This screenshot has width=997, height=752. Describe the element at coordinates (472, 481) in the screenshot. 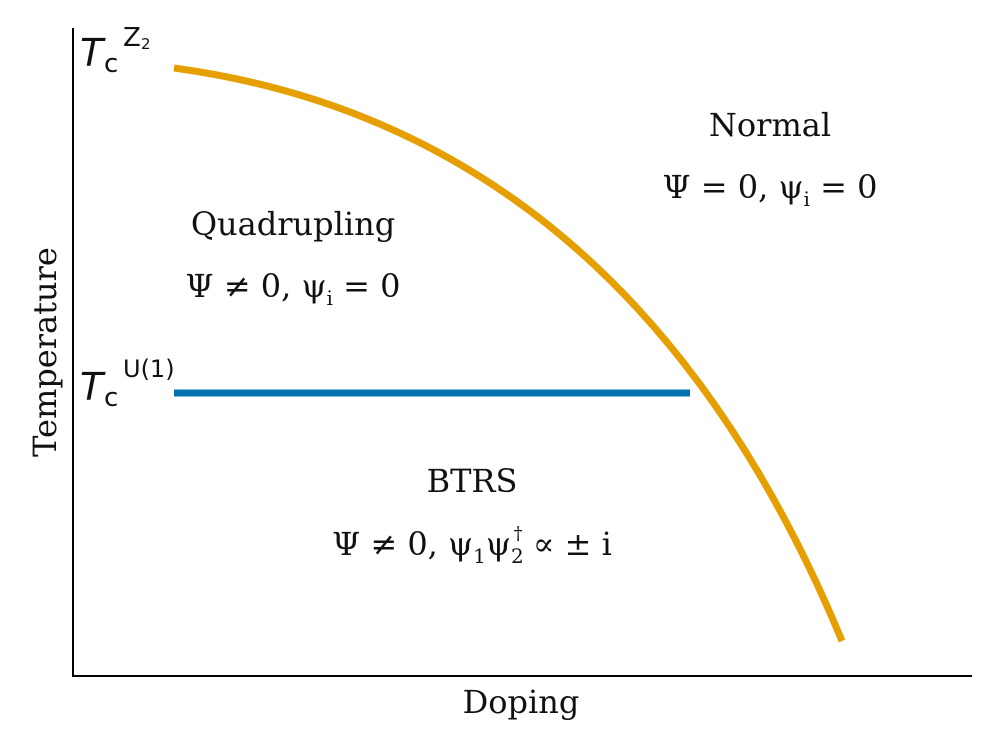

I see `btrs-region-title: BTRS` at that location.